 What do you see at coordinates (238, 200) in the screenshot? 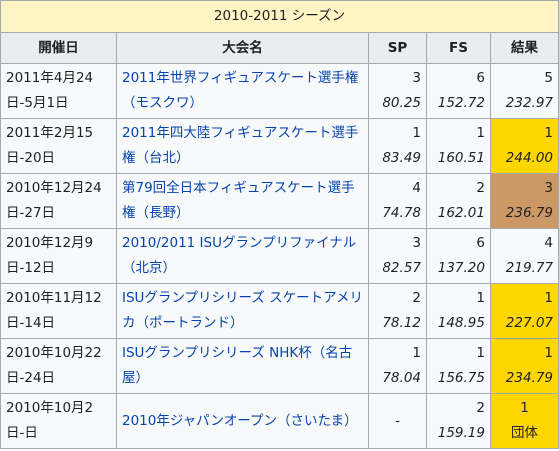
I see `event-link: 第79回全日本フィギュアスケート選手権（長野）` at bounding box center [238, 200].